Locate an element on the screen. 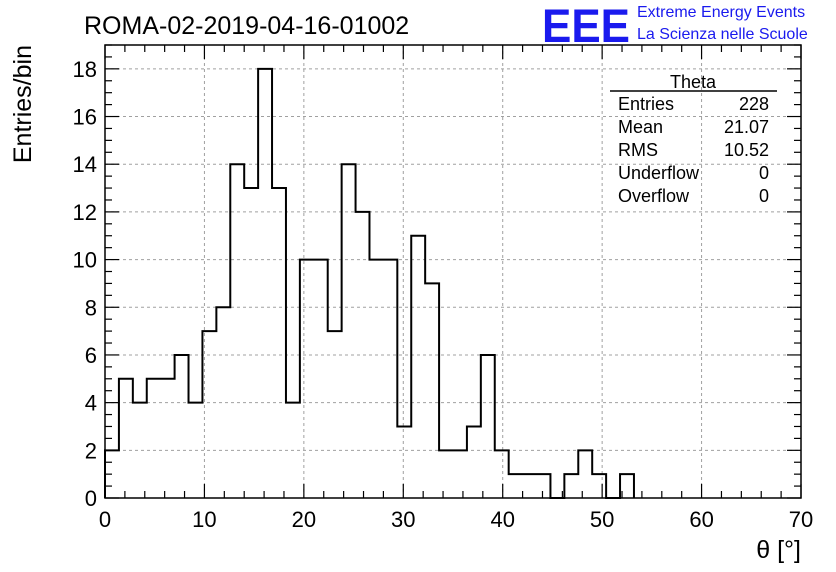 This screenshot has width=836, height=572. y-tick-label: 10 is located at coordinates (85, 260).